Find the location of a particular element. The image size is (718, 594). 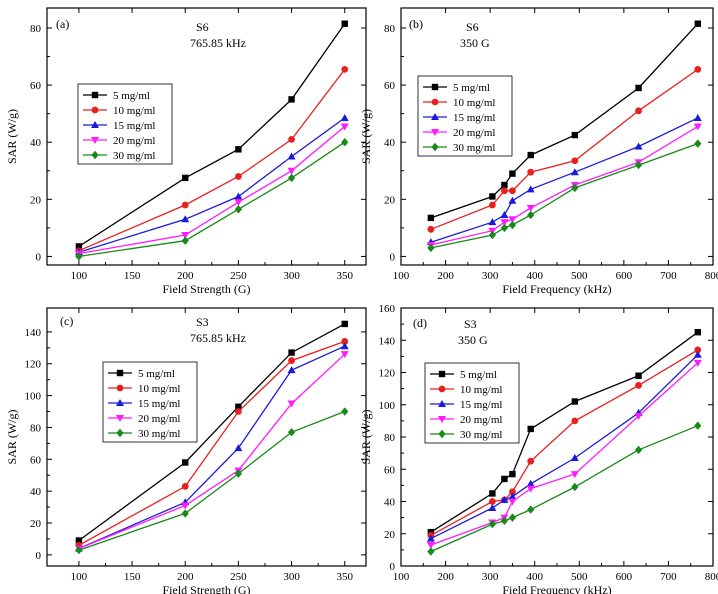

x-tick-label: 300 is located at coordinates (490, 276).